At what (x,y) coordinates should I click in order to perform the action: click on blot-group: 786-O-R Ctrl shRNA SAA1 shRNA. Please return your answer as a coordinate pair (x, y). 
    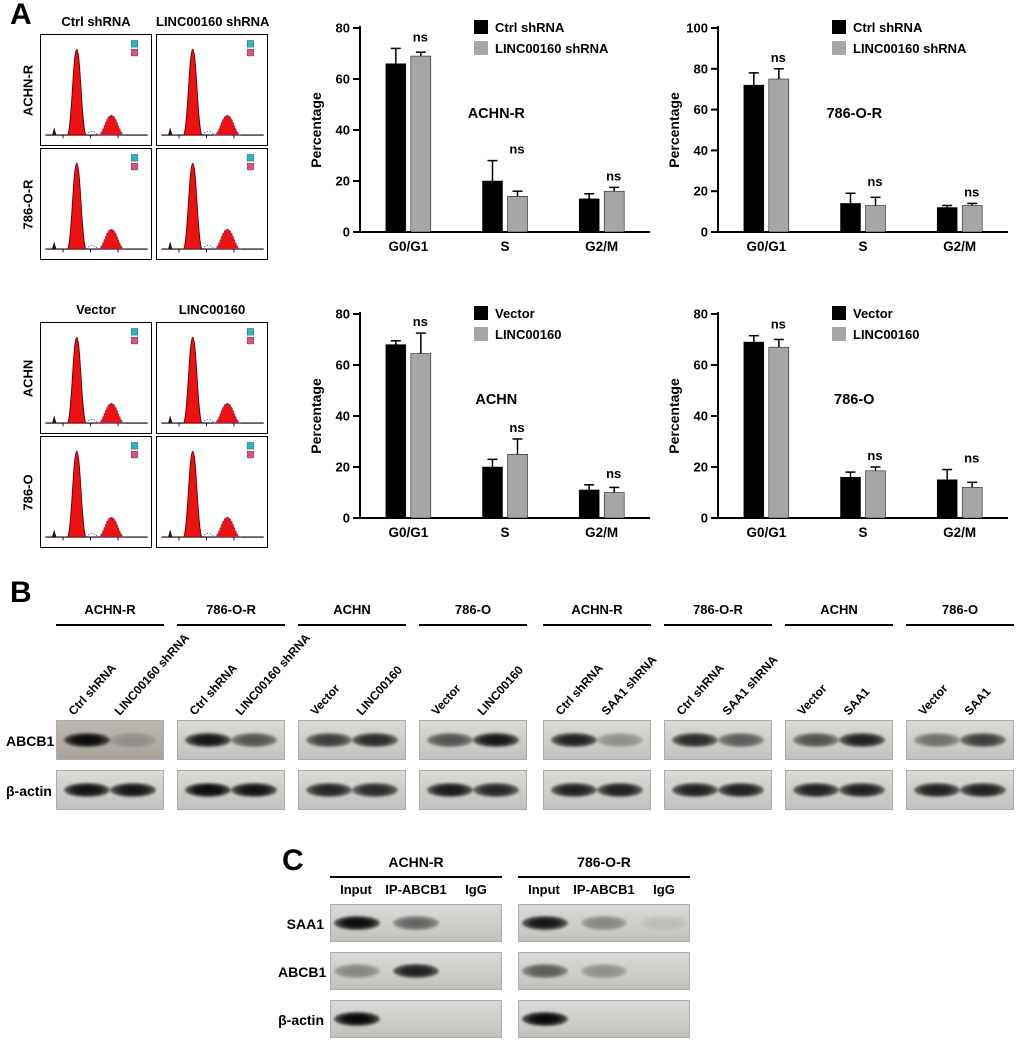
    Looking at the image, I should click on (722, 706).